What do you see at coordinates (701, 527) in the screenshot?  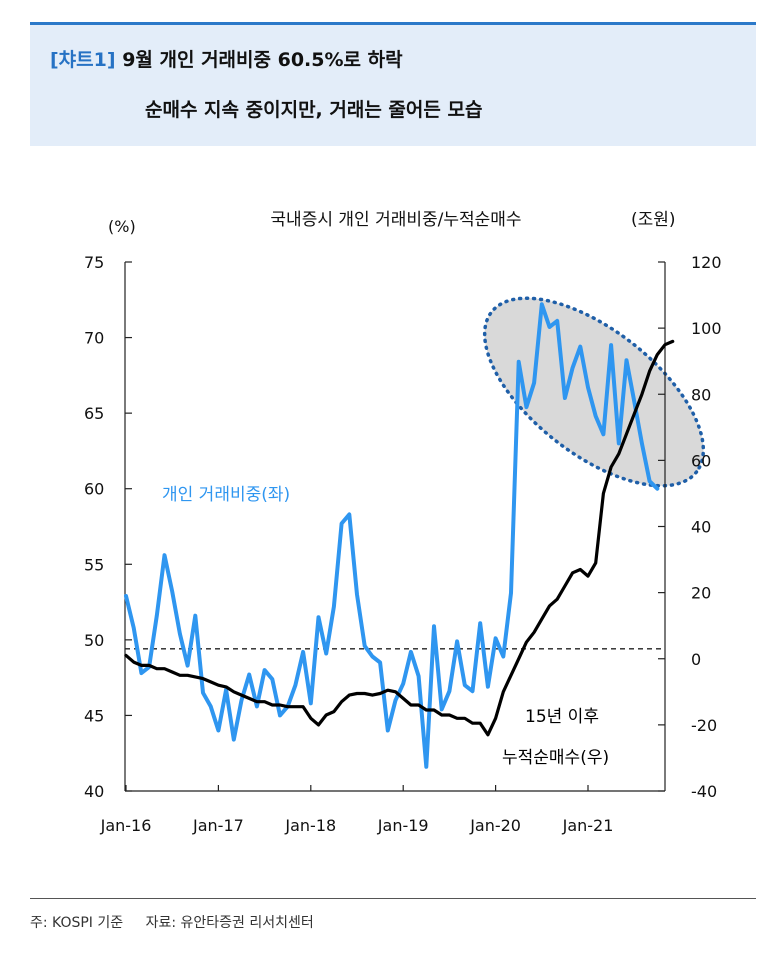 I see `right-tick-label: 40` at bounding box center [701, 527].